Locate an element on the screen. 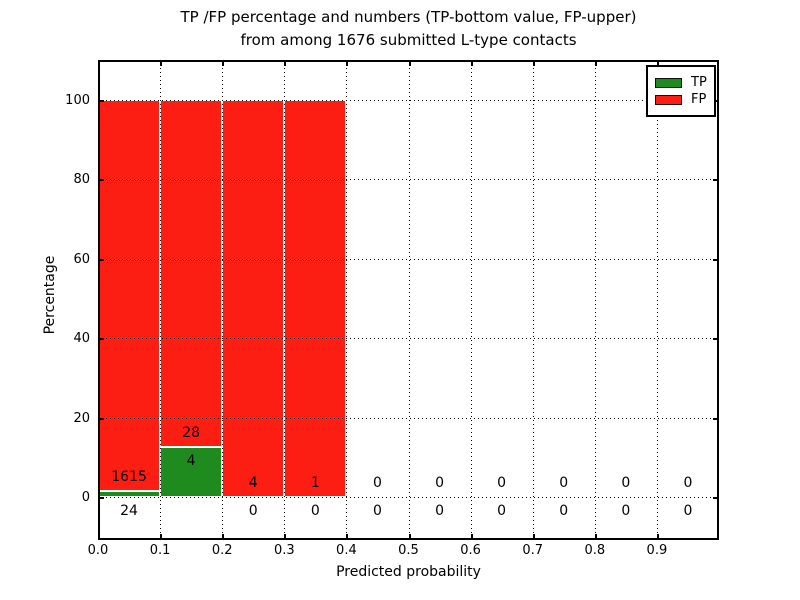 The height and width of the screenshot is (600, 800). tp-count-label-1: 4 is located at coordinates (191, 461).